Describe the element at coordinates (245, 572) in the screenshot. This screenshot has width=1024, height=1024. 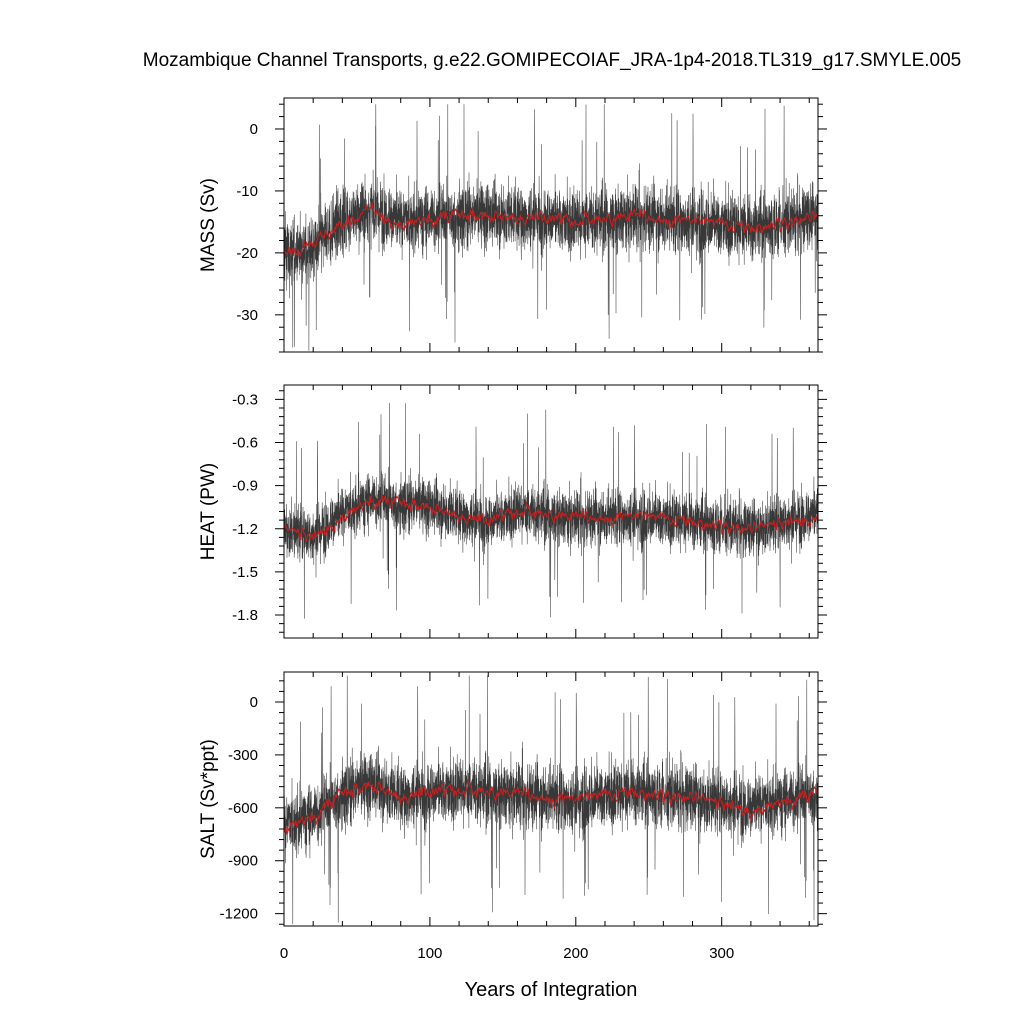
I see `y-tick-label: -1.5` at that location.